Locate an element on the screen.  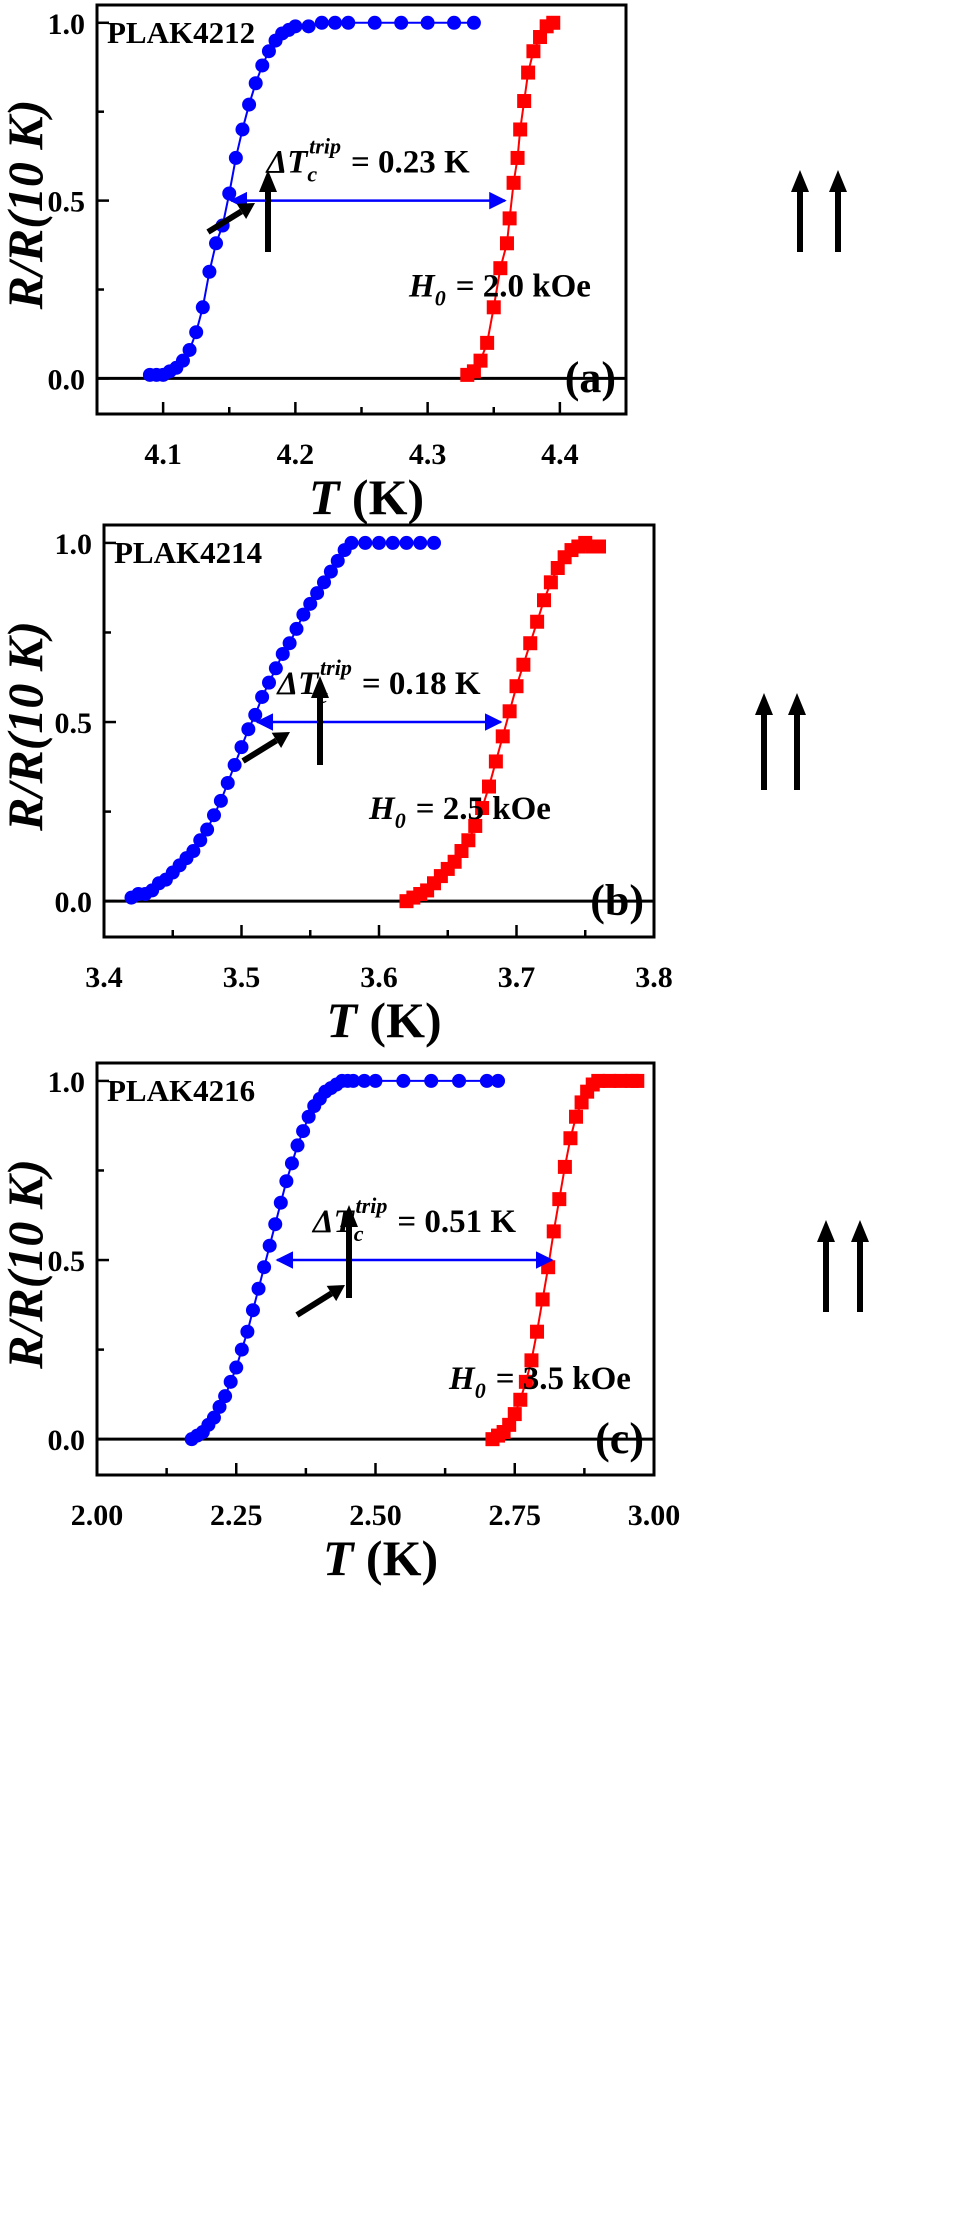
delta-tc-label: ΔTc trip = 0.23 K is located at coordinates (367, 160).